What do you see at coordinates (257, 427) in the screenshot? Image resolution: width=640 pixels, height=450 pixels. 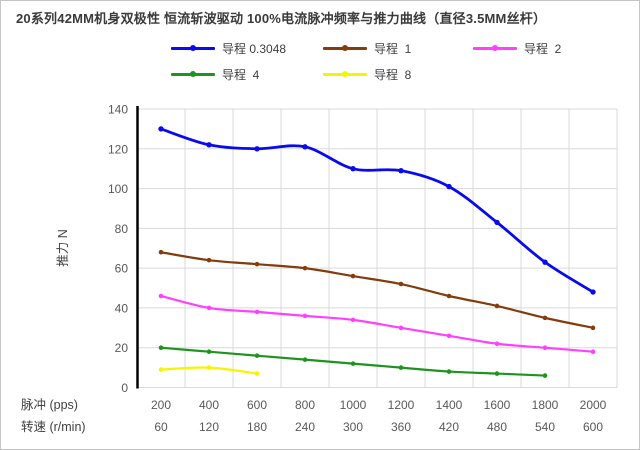 I see `x-tick-label: 180` at bounding box center [257, 427].